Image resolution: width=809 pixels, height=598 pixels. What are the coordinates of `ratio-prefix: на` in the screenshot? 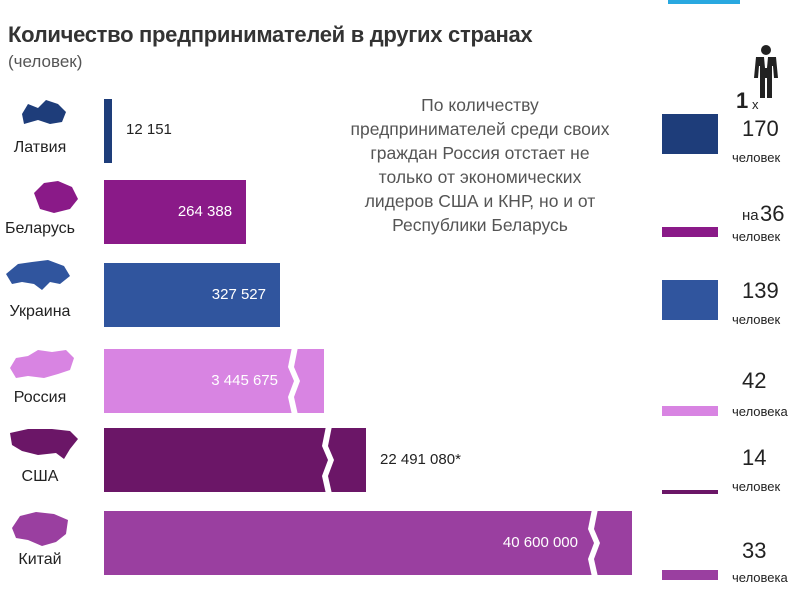 It's located at (750, 215).